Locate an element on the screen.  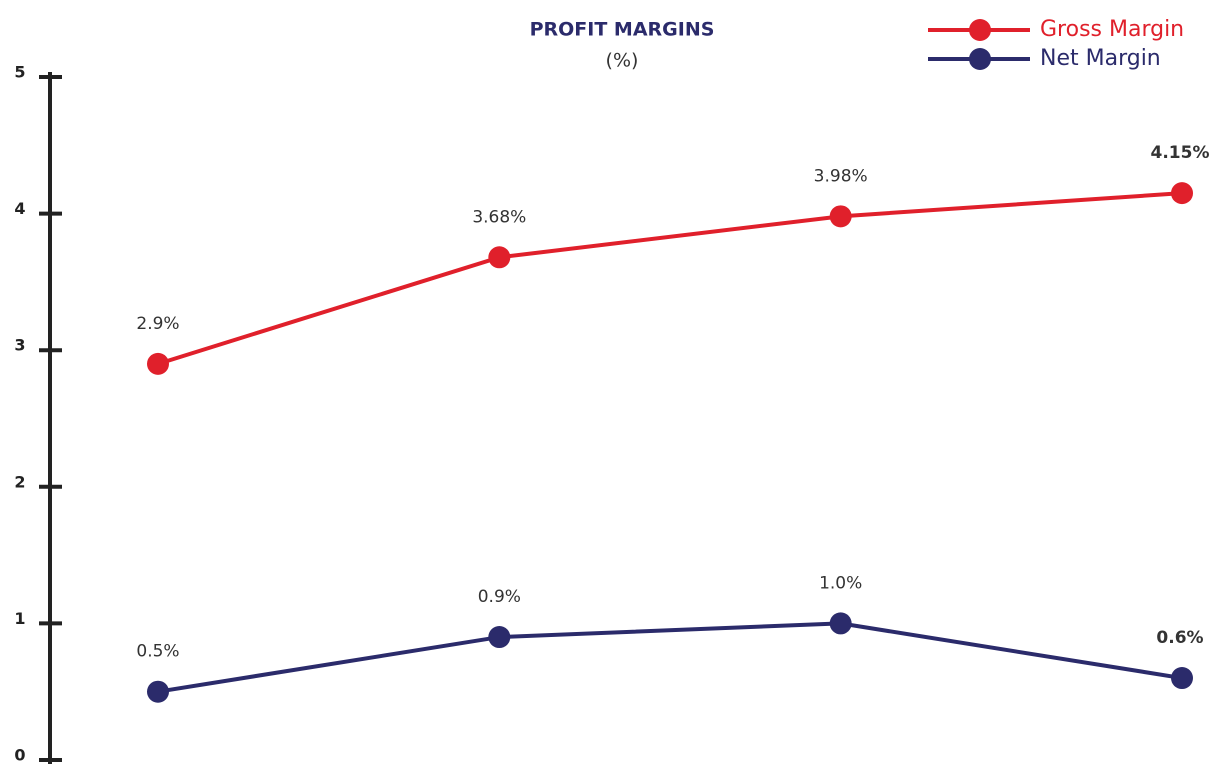
data-label: 0.9% is located at coordinates (499, 597).